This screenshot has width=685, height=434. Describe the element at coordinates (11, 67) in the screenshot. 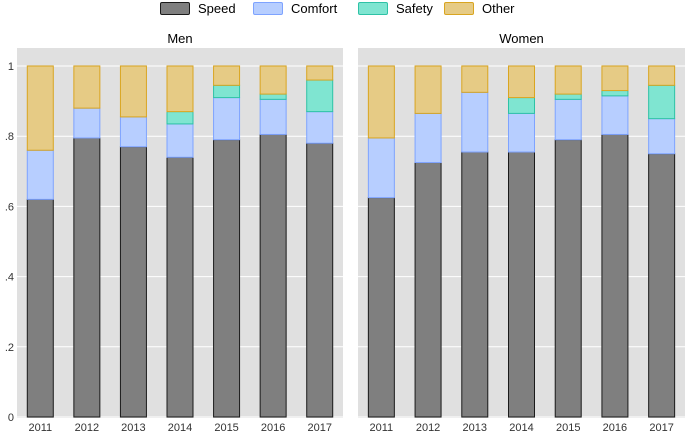

I see `y-tick-label: 1` at that location.